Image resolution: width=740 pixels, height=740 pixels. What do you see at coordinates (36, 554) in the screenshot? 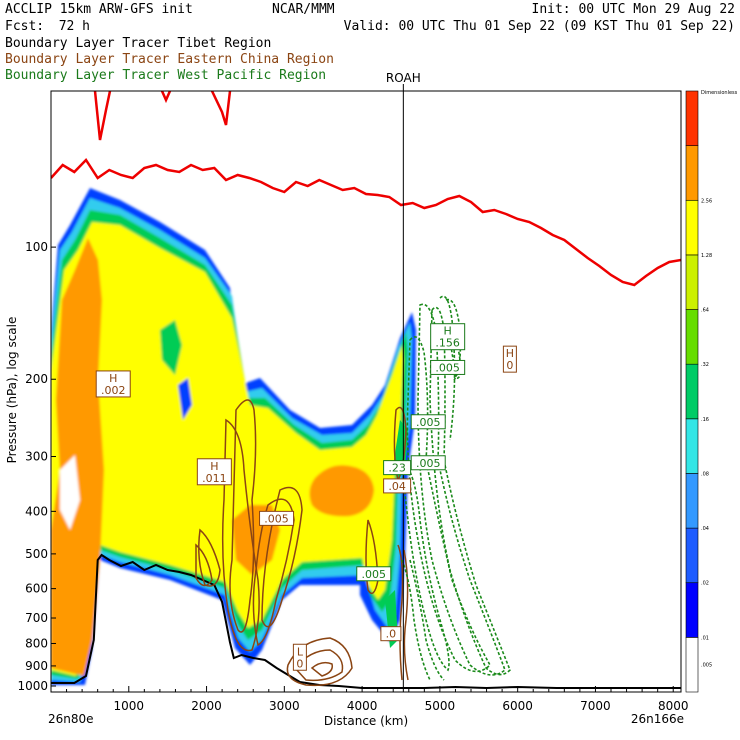
I see `y-tick-label: 500` at bounding box center [36, 554].